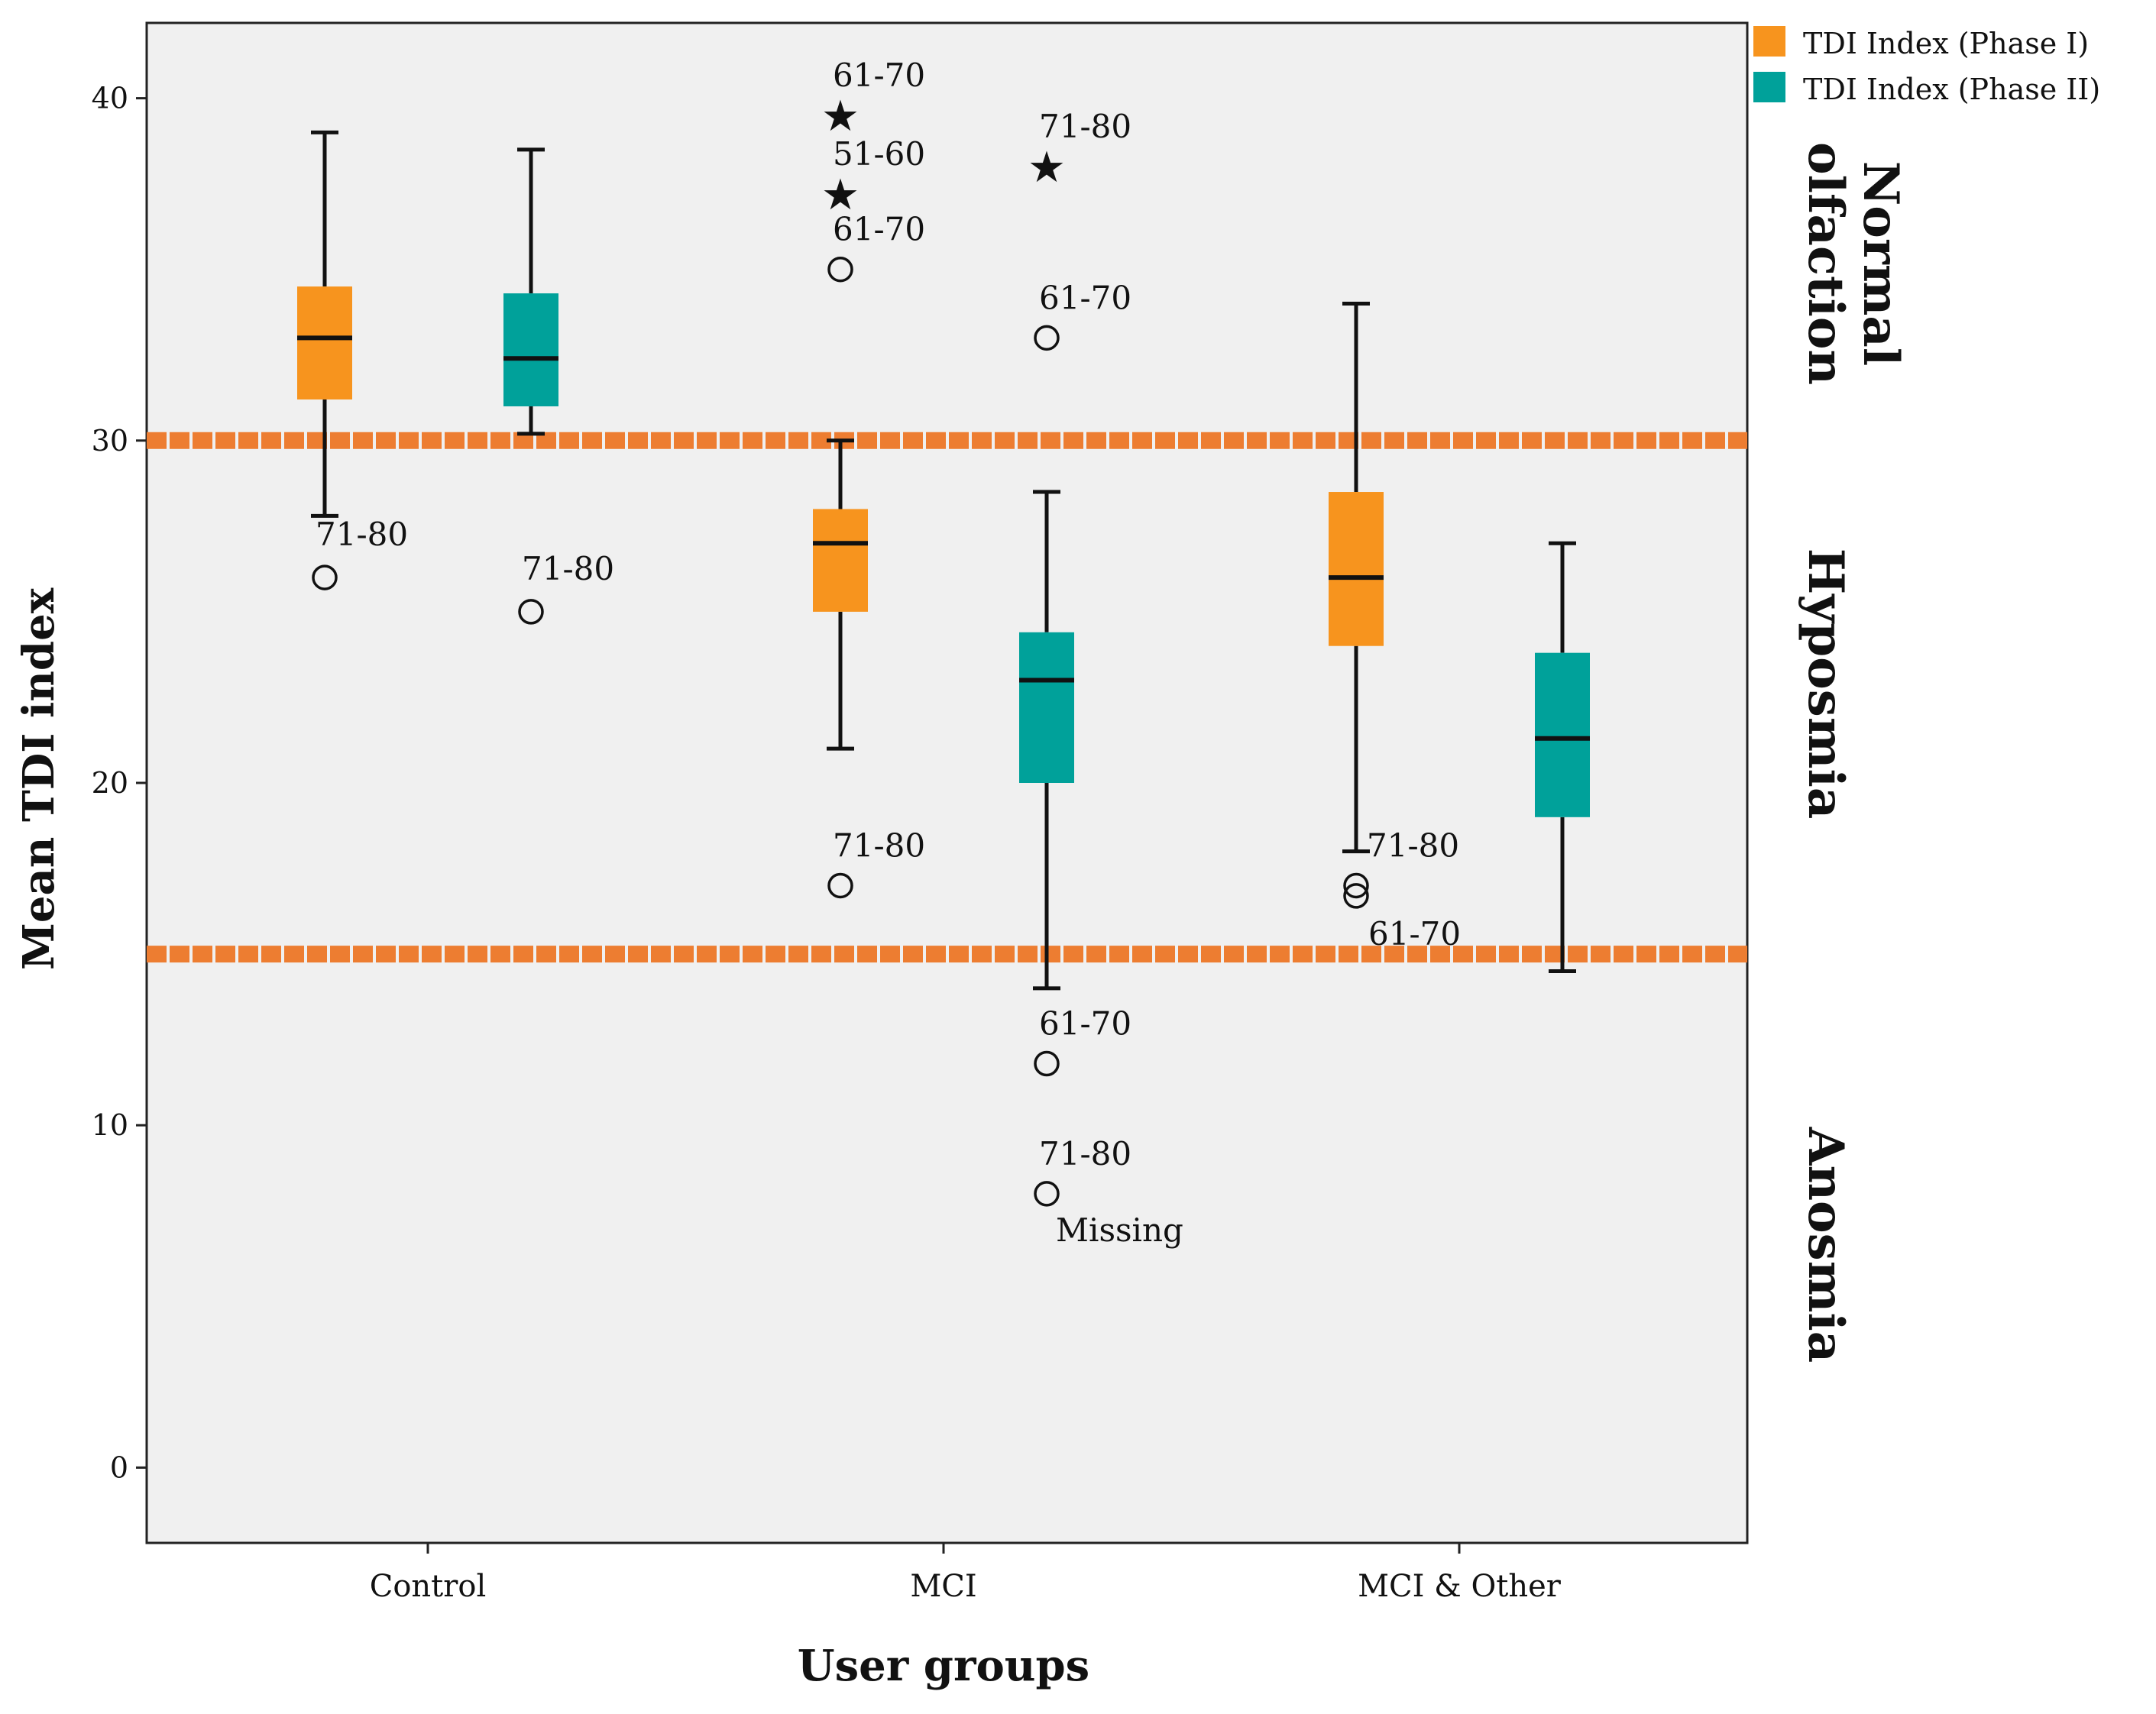 Image resolution: width=2156 pixels, height=1714 pixels. Describe the element at coordinates (428, 1586) in the screenshot. I see `x-tick-label: Control` at that location.